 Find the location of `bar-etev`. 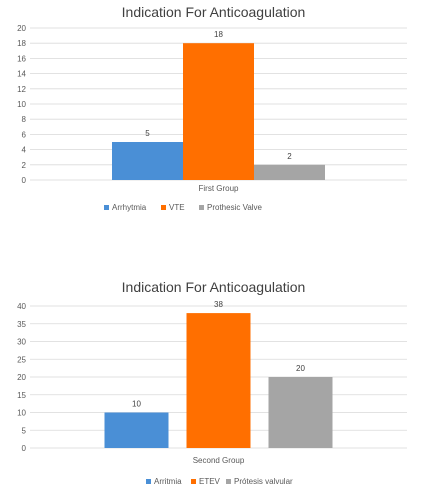

bar-etev is located at coordinates (218, 380).